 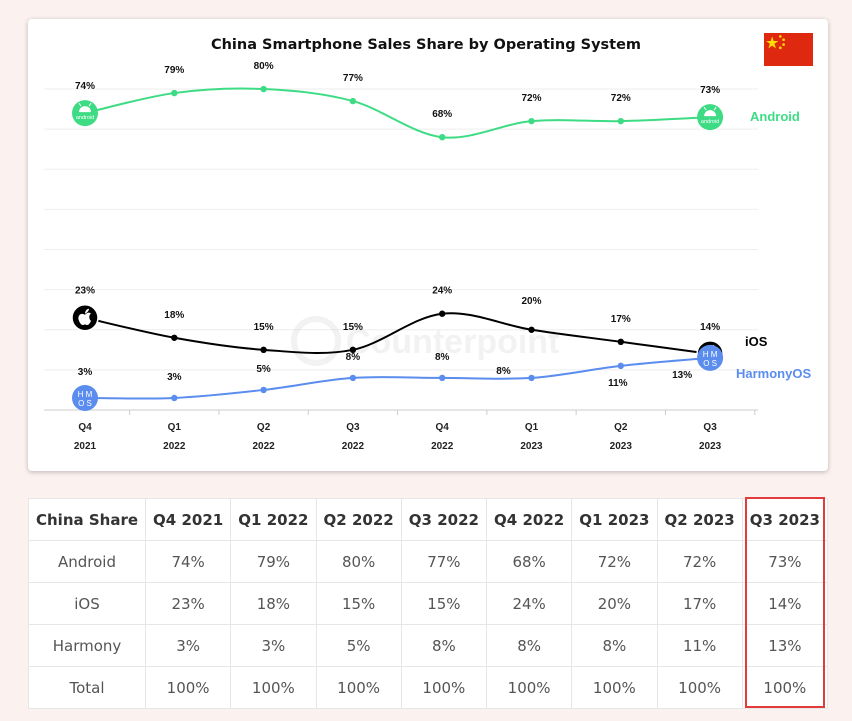 I want to click on x-tick-label-quarter: Q3, so click(x=353, y=427).